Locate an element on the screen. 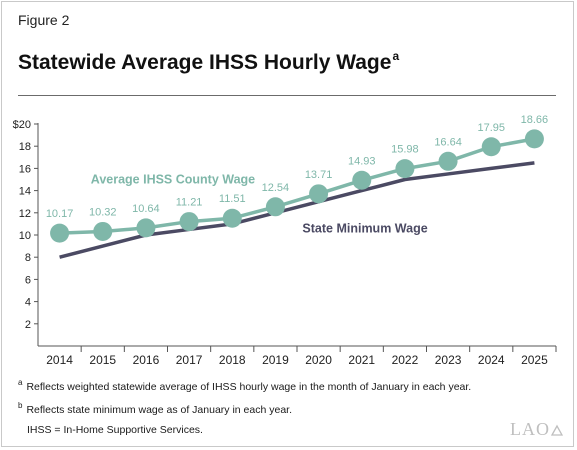  data-label-2022: 15.98 is located at coordinates (405, 150).